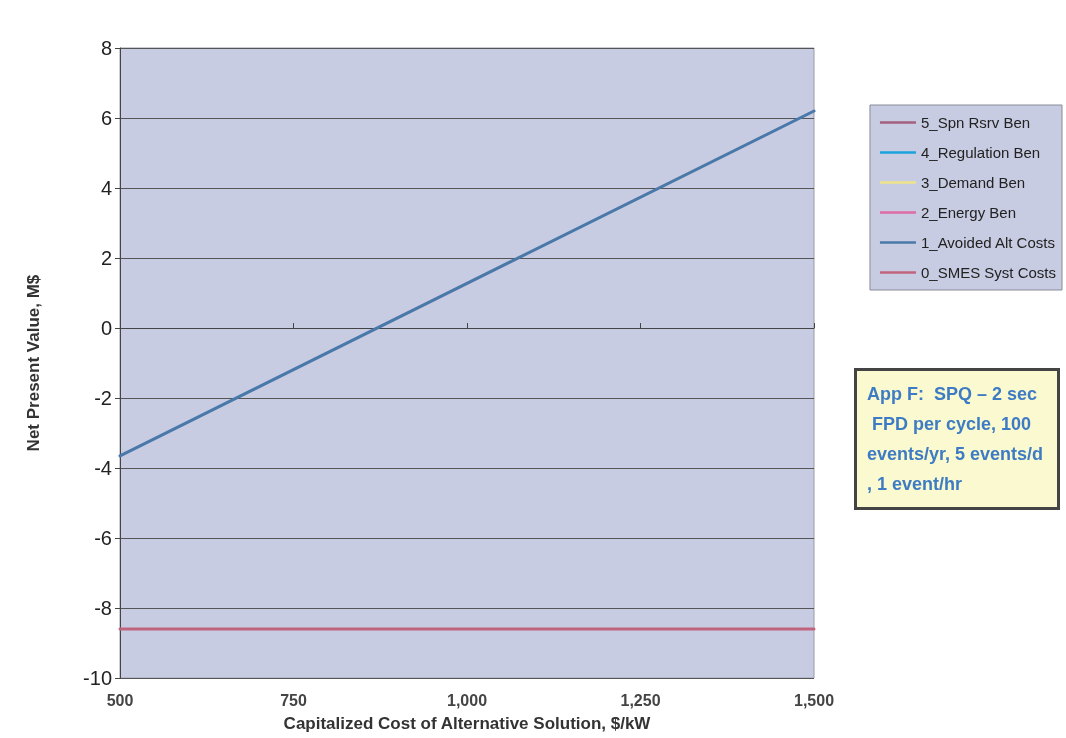 This screenshot has width=1066, height=738. I want to click on x-tick-label: 500, so click(120, 700).